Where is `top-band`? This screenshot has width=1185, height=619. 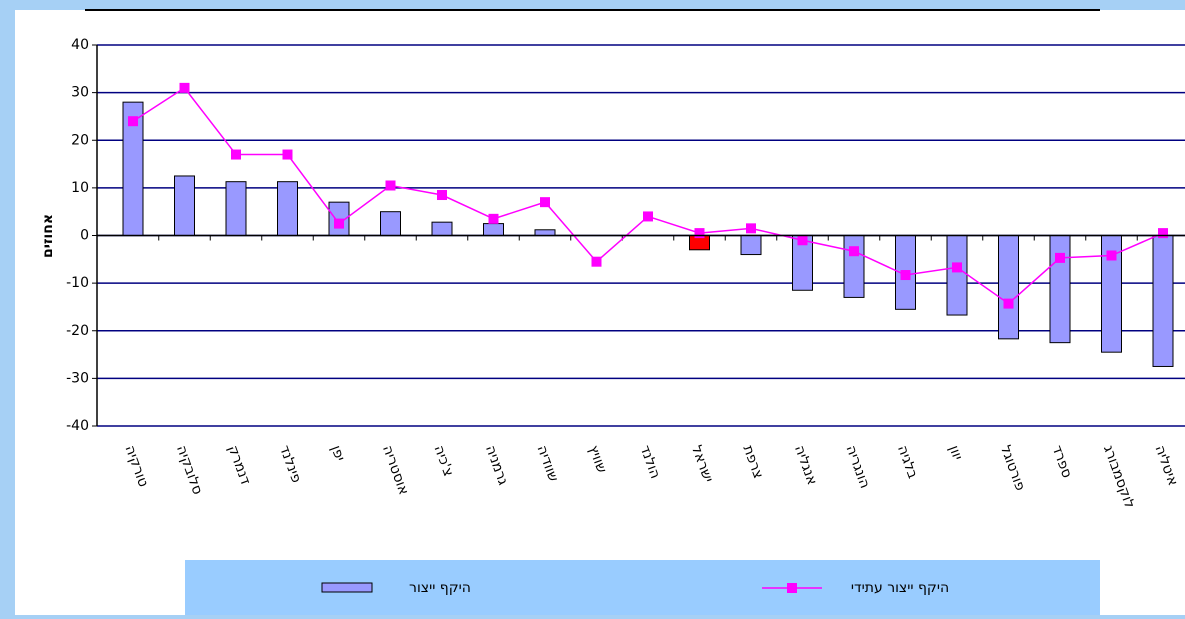
top-band is located at coordinates (592, 5).